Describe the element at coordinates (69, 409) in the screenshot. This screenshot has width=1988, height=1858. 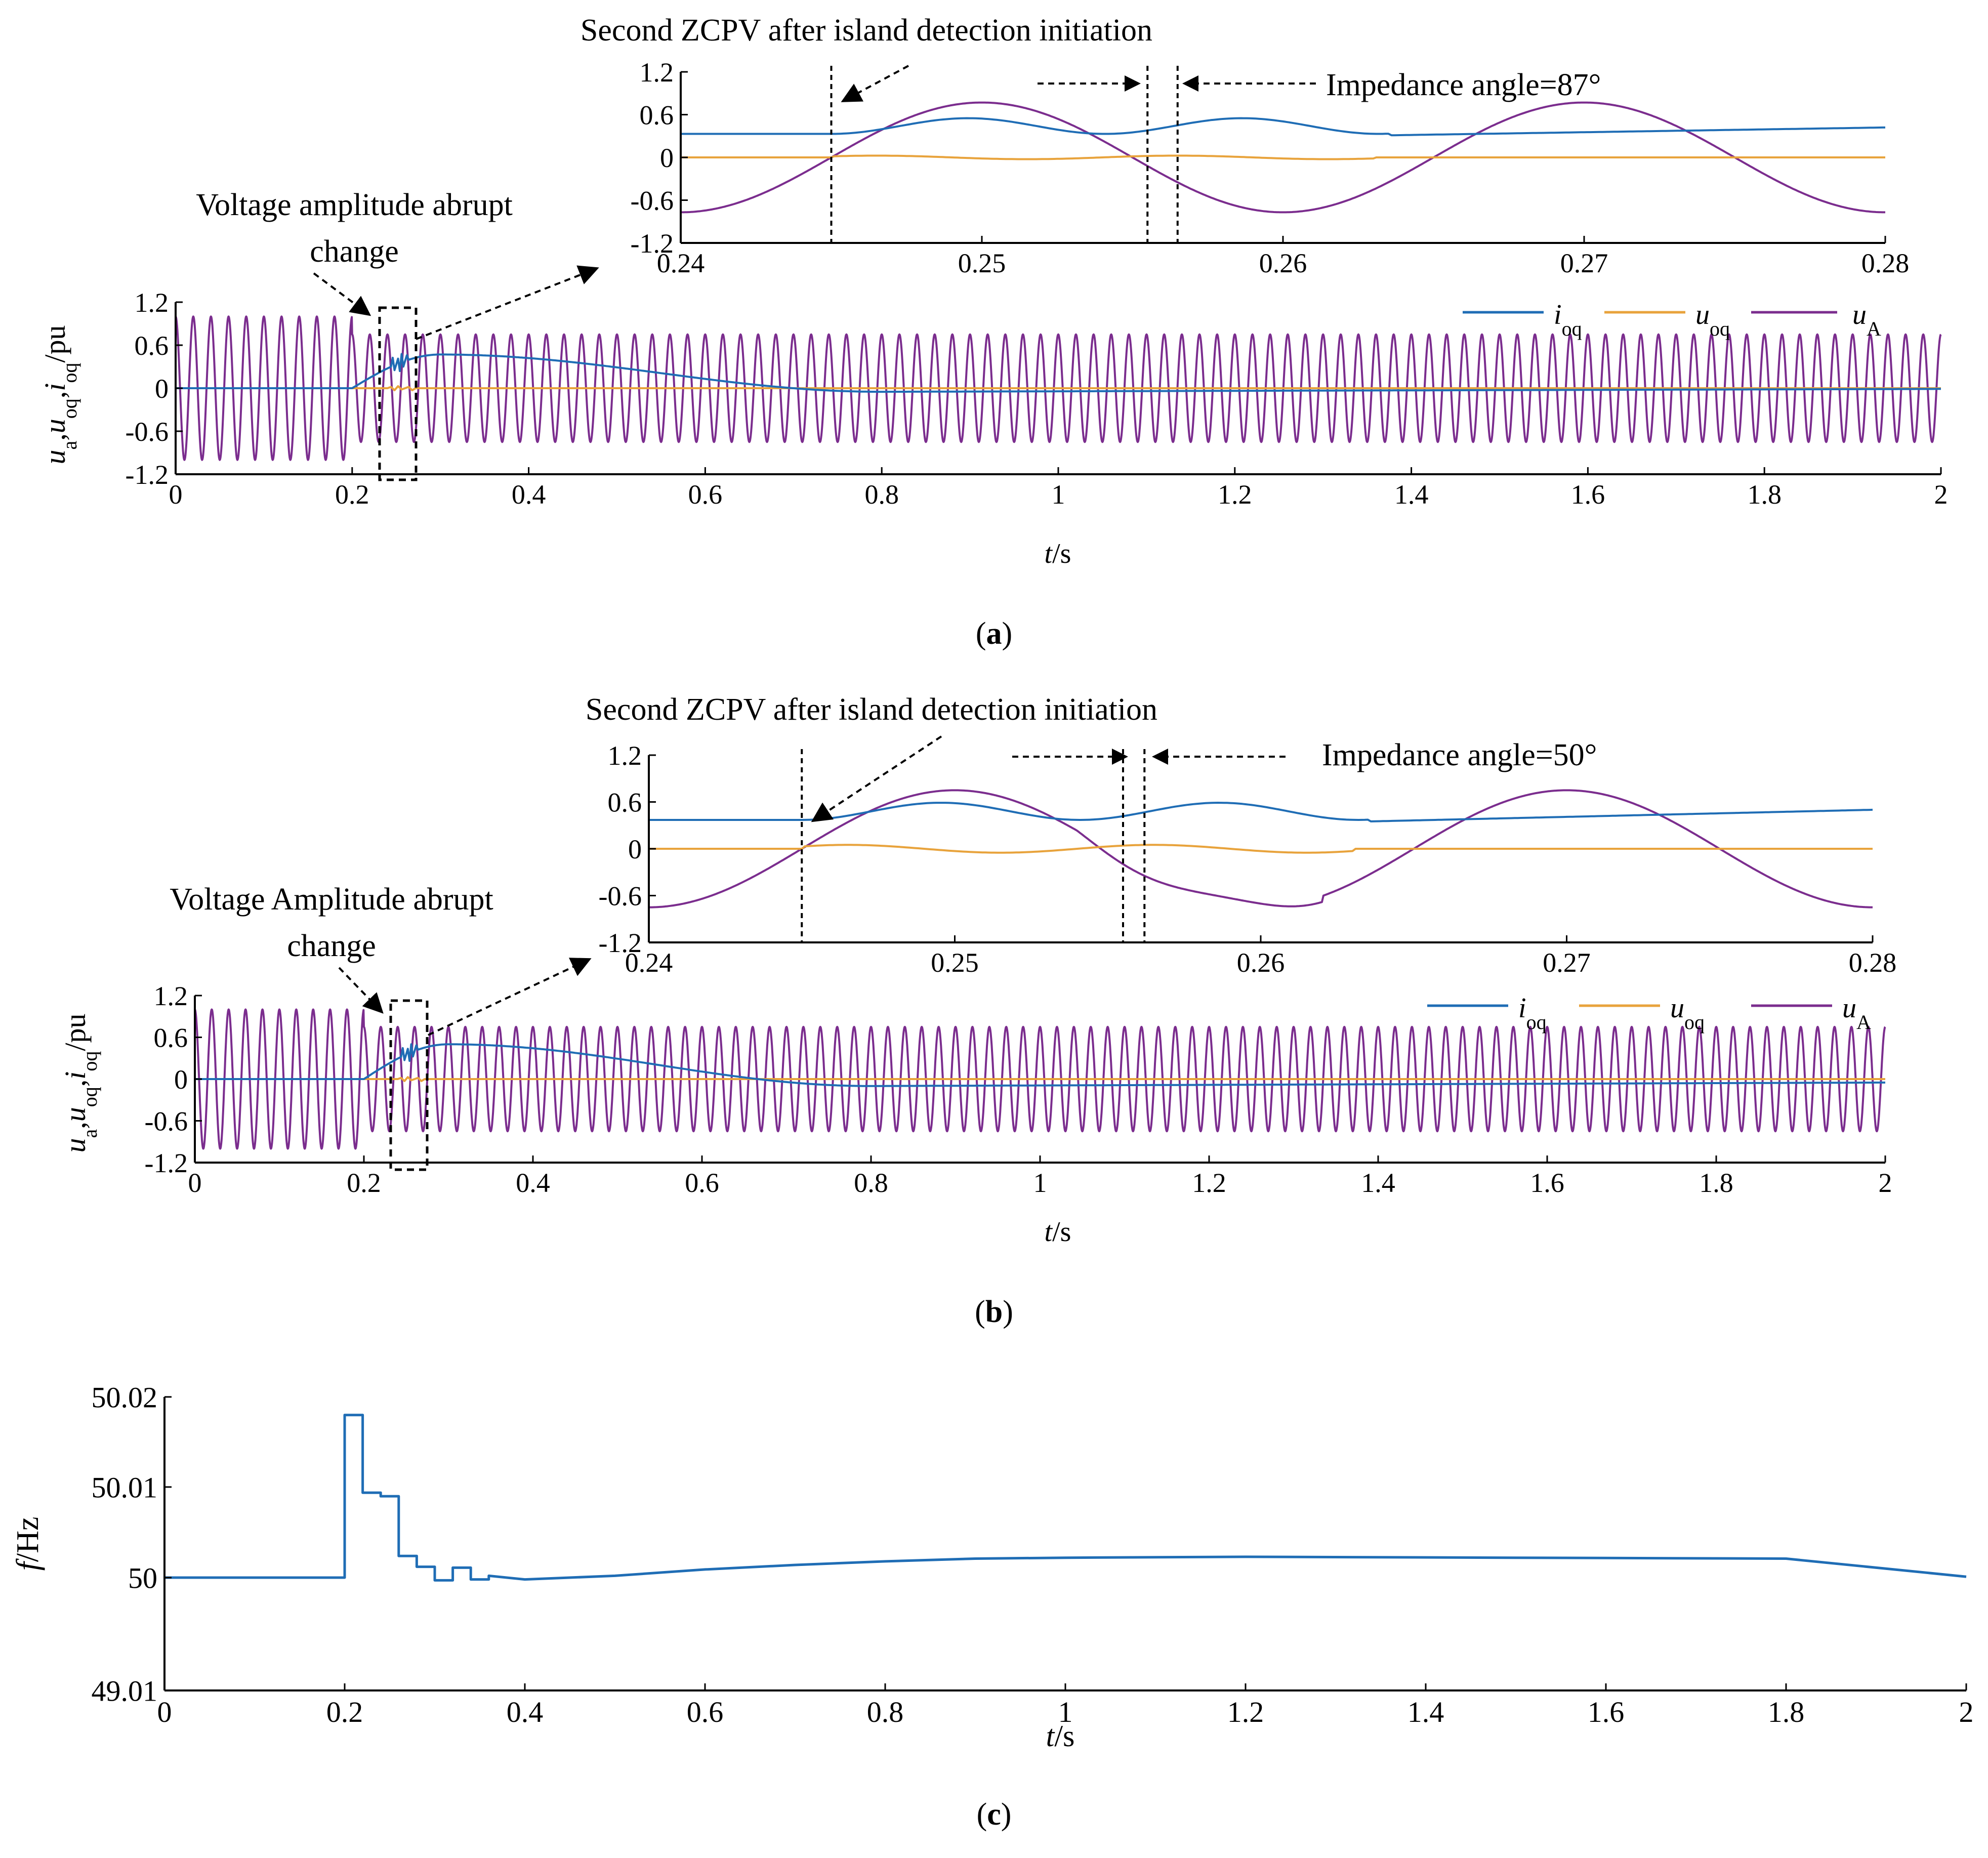
I see `ylabel-sub-2: oq` at that location.